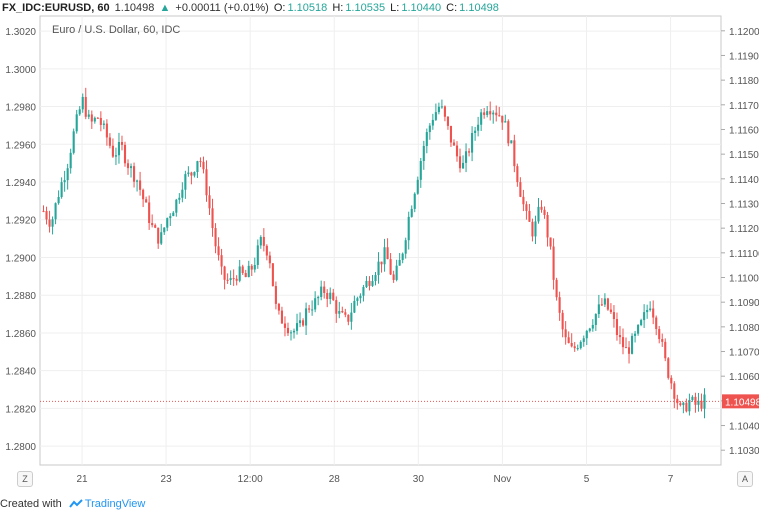 This screenshot has width=759, height=513. I want to click on right-tick-label: 1.10900, so click(744, 303).